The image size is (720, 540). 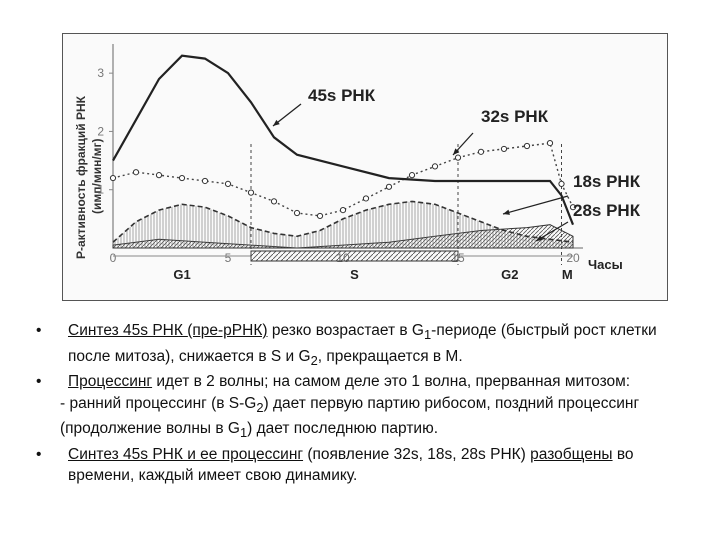 What do you see at coordinates (456, 151) in the screenshot?
I see `series-label-32s-arrowhead` at bounding box center [456, 151].